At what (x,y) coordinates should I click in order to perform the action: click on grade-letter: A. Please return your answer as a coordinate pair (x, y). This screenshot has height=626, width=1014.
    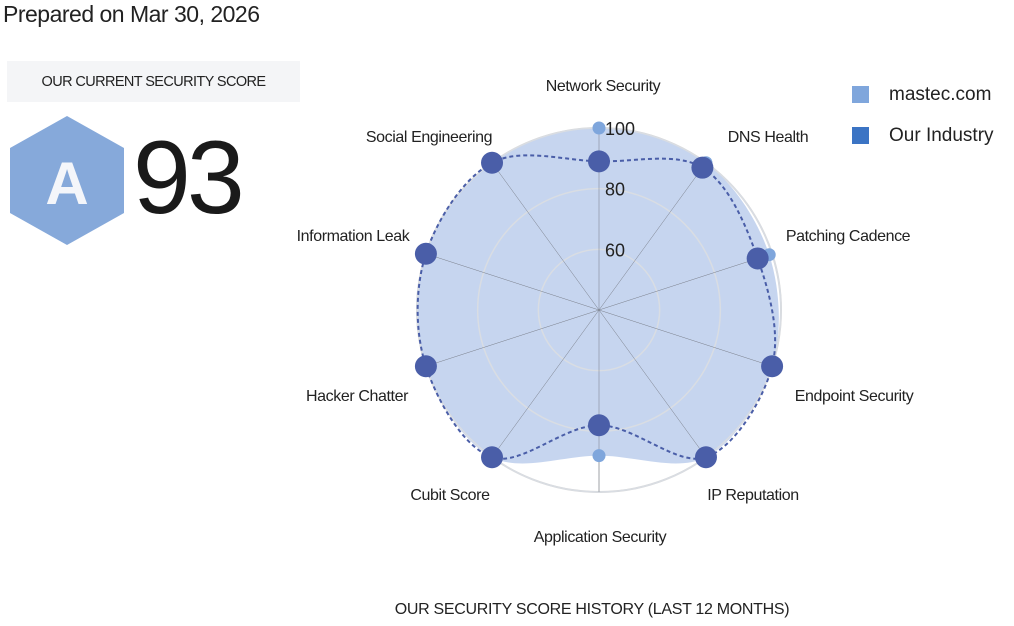
    Looking at the image, I should click on (66, 183).